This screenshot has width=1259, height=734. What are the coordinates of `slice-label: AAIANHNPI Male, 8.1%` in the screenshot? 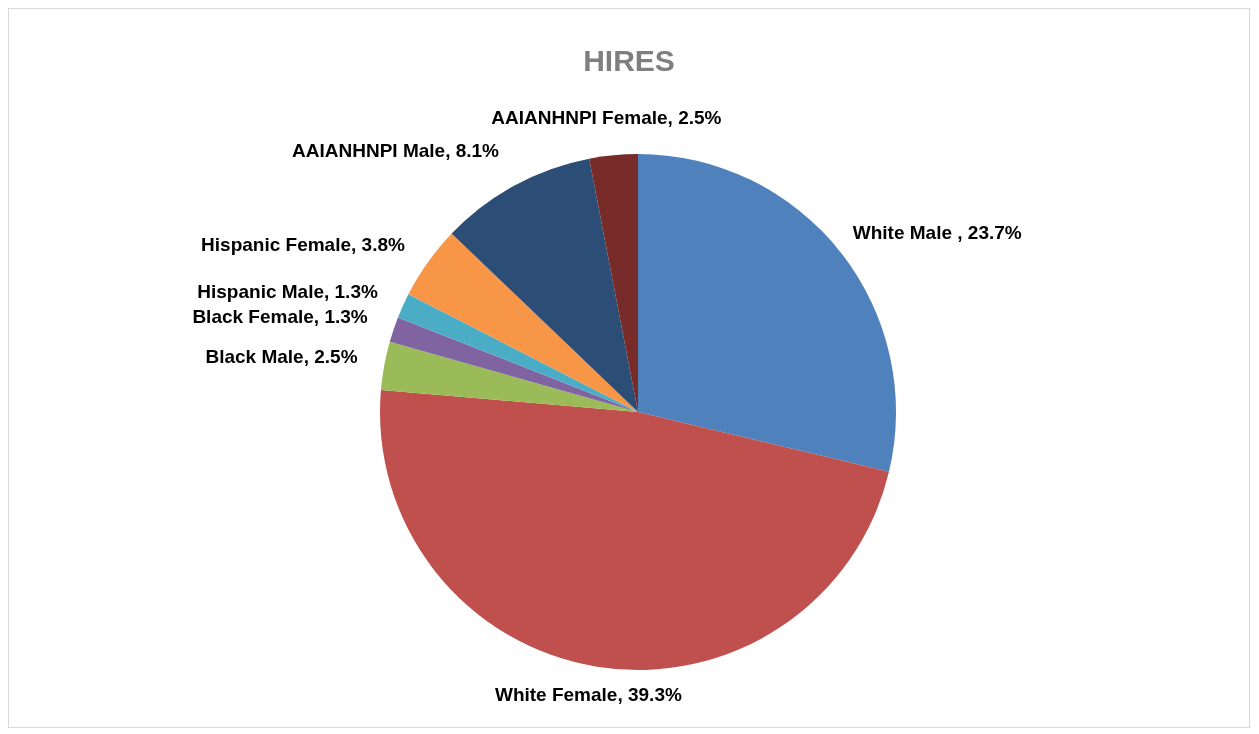 It's located at (396, 151).